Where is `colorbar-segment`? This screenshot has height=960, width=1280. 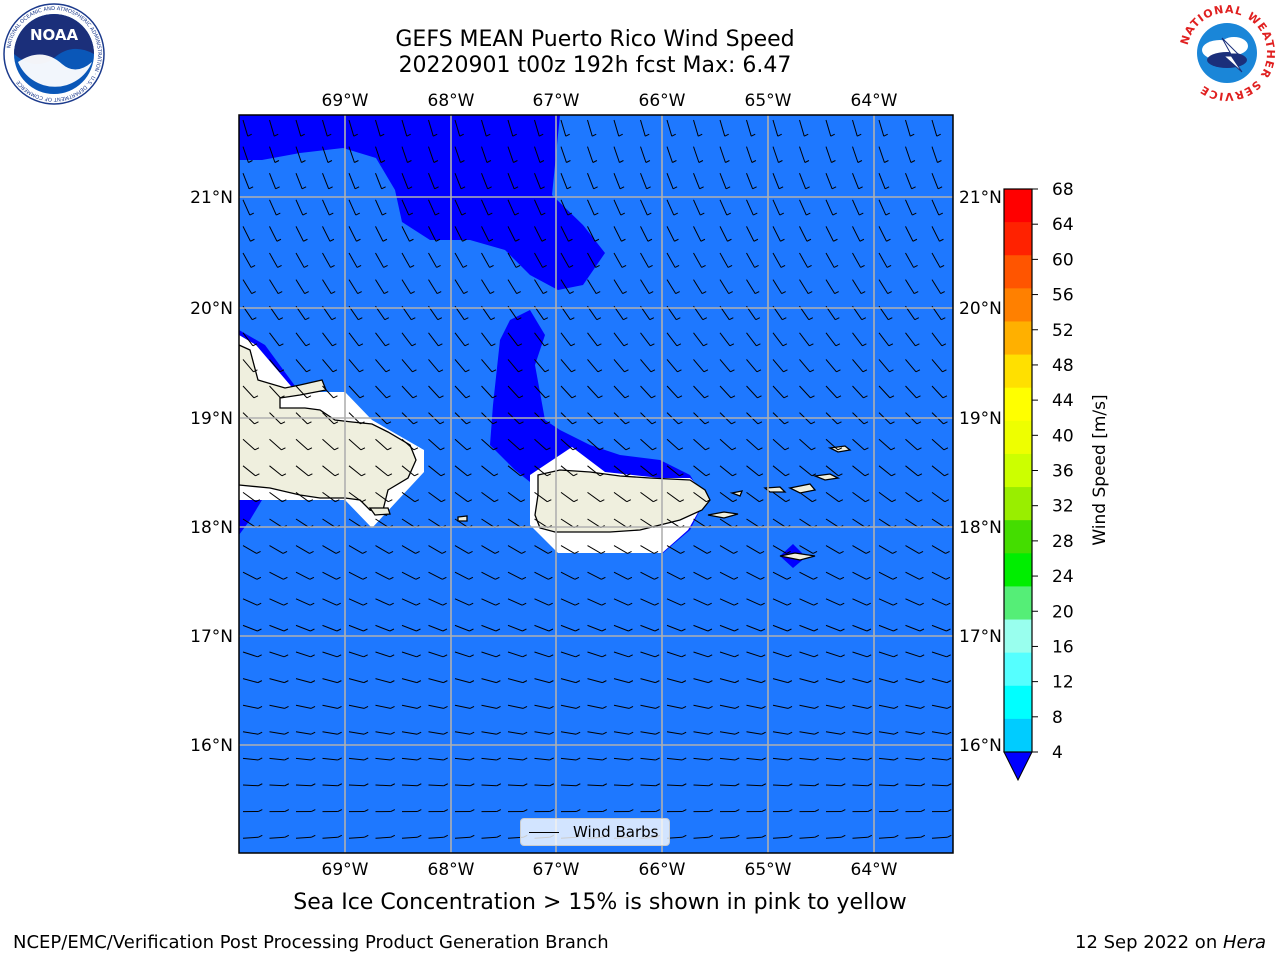
colorbar-segment is located at coordinates (1018, 735).